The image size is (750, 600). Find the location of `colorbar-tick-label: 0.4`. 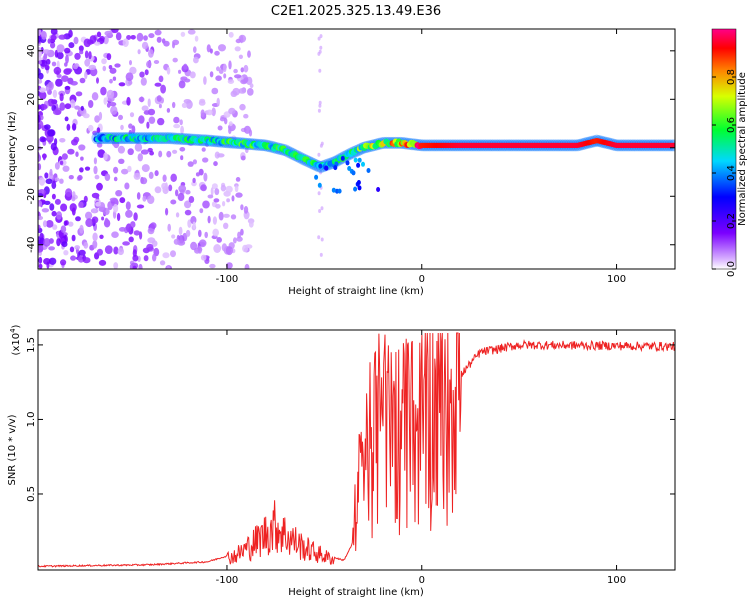

colorbar-tick-label: 0.4 is located at coordinates (731, 173).